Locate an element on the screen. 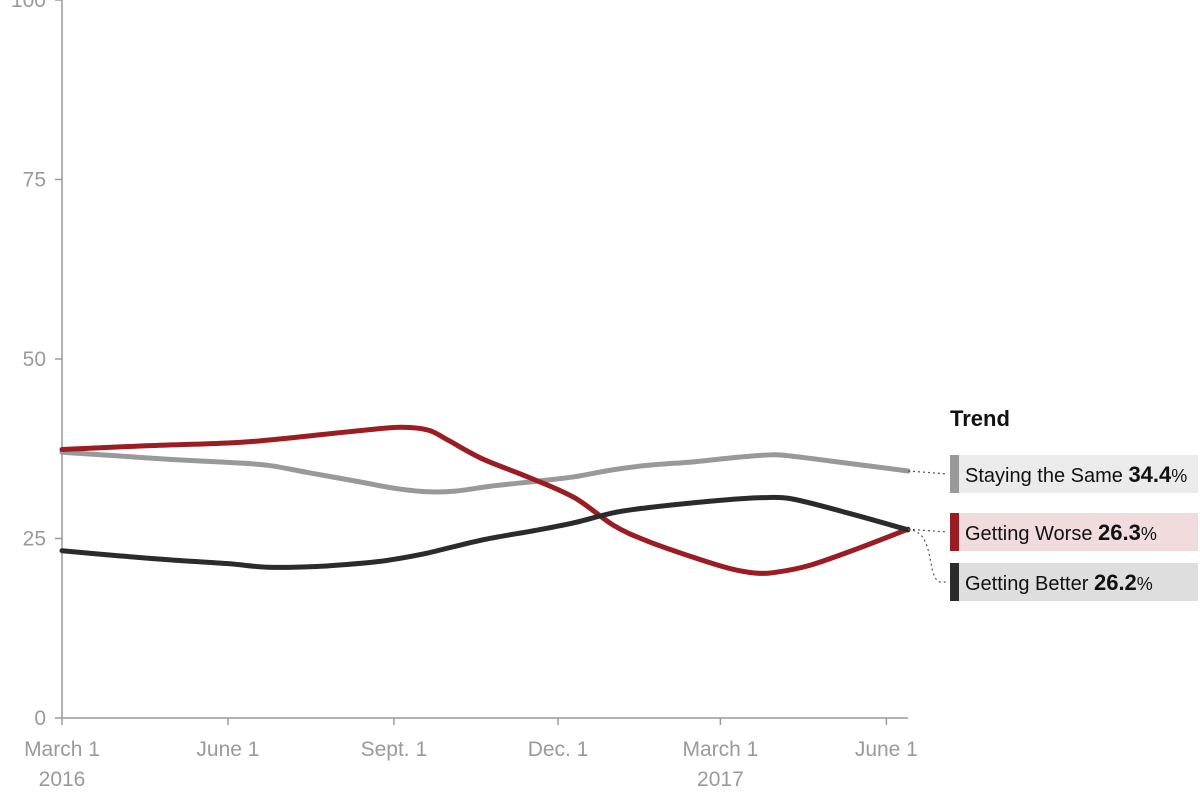 This screenshot has width=1200, height=800. legend-label: Staying the Same 34.4% is located at coordinates (1076, 474).